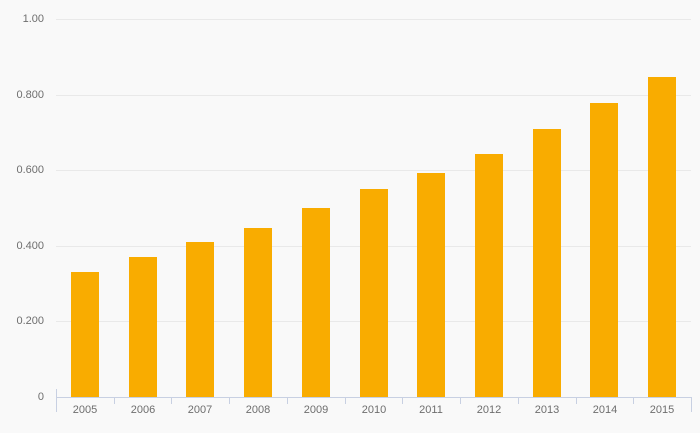 The height and width of the screenshot is (433, 700). Describe the element at coordinates (489, 410) in the screenshot. I see `x-axis-tick-label-2012: 2012` at that location.